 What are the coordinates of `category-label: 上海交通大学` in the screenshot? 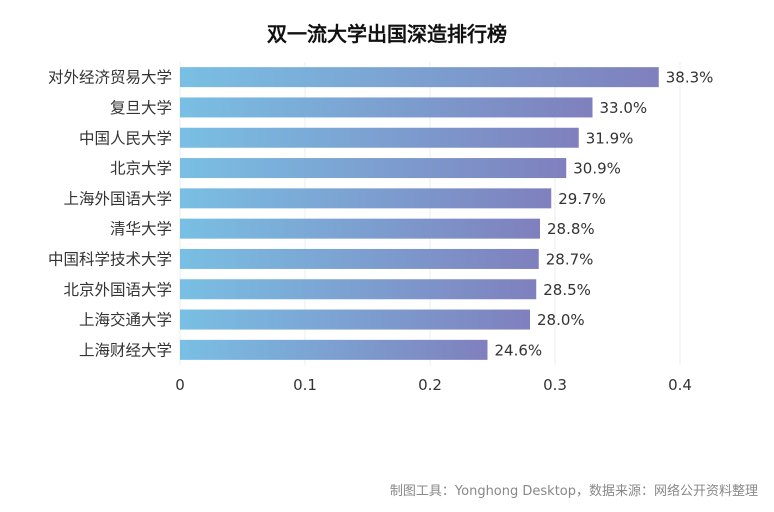 It's located at (125, 320).